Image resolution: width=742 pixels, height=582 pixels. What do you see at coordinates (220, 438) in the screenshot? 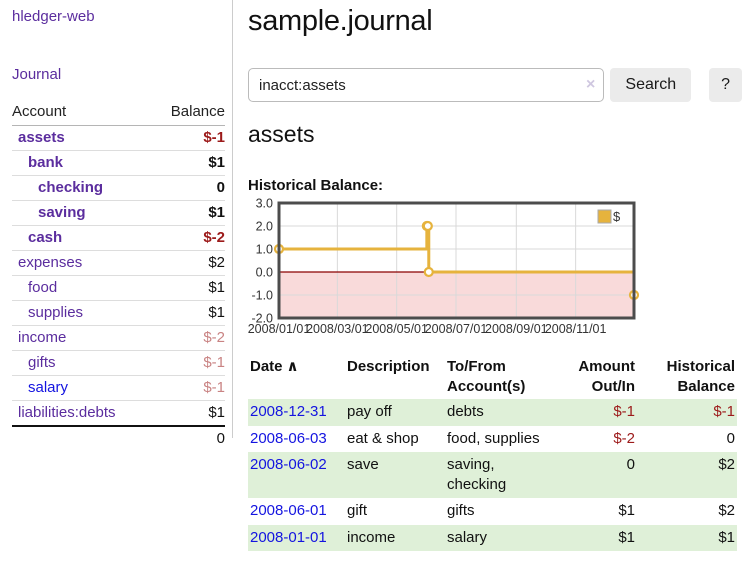
I see `accounts-total: 0` at bounding box center [220, 438].